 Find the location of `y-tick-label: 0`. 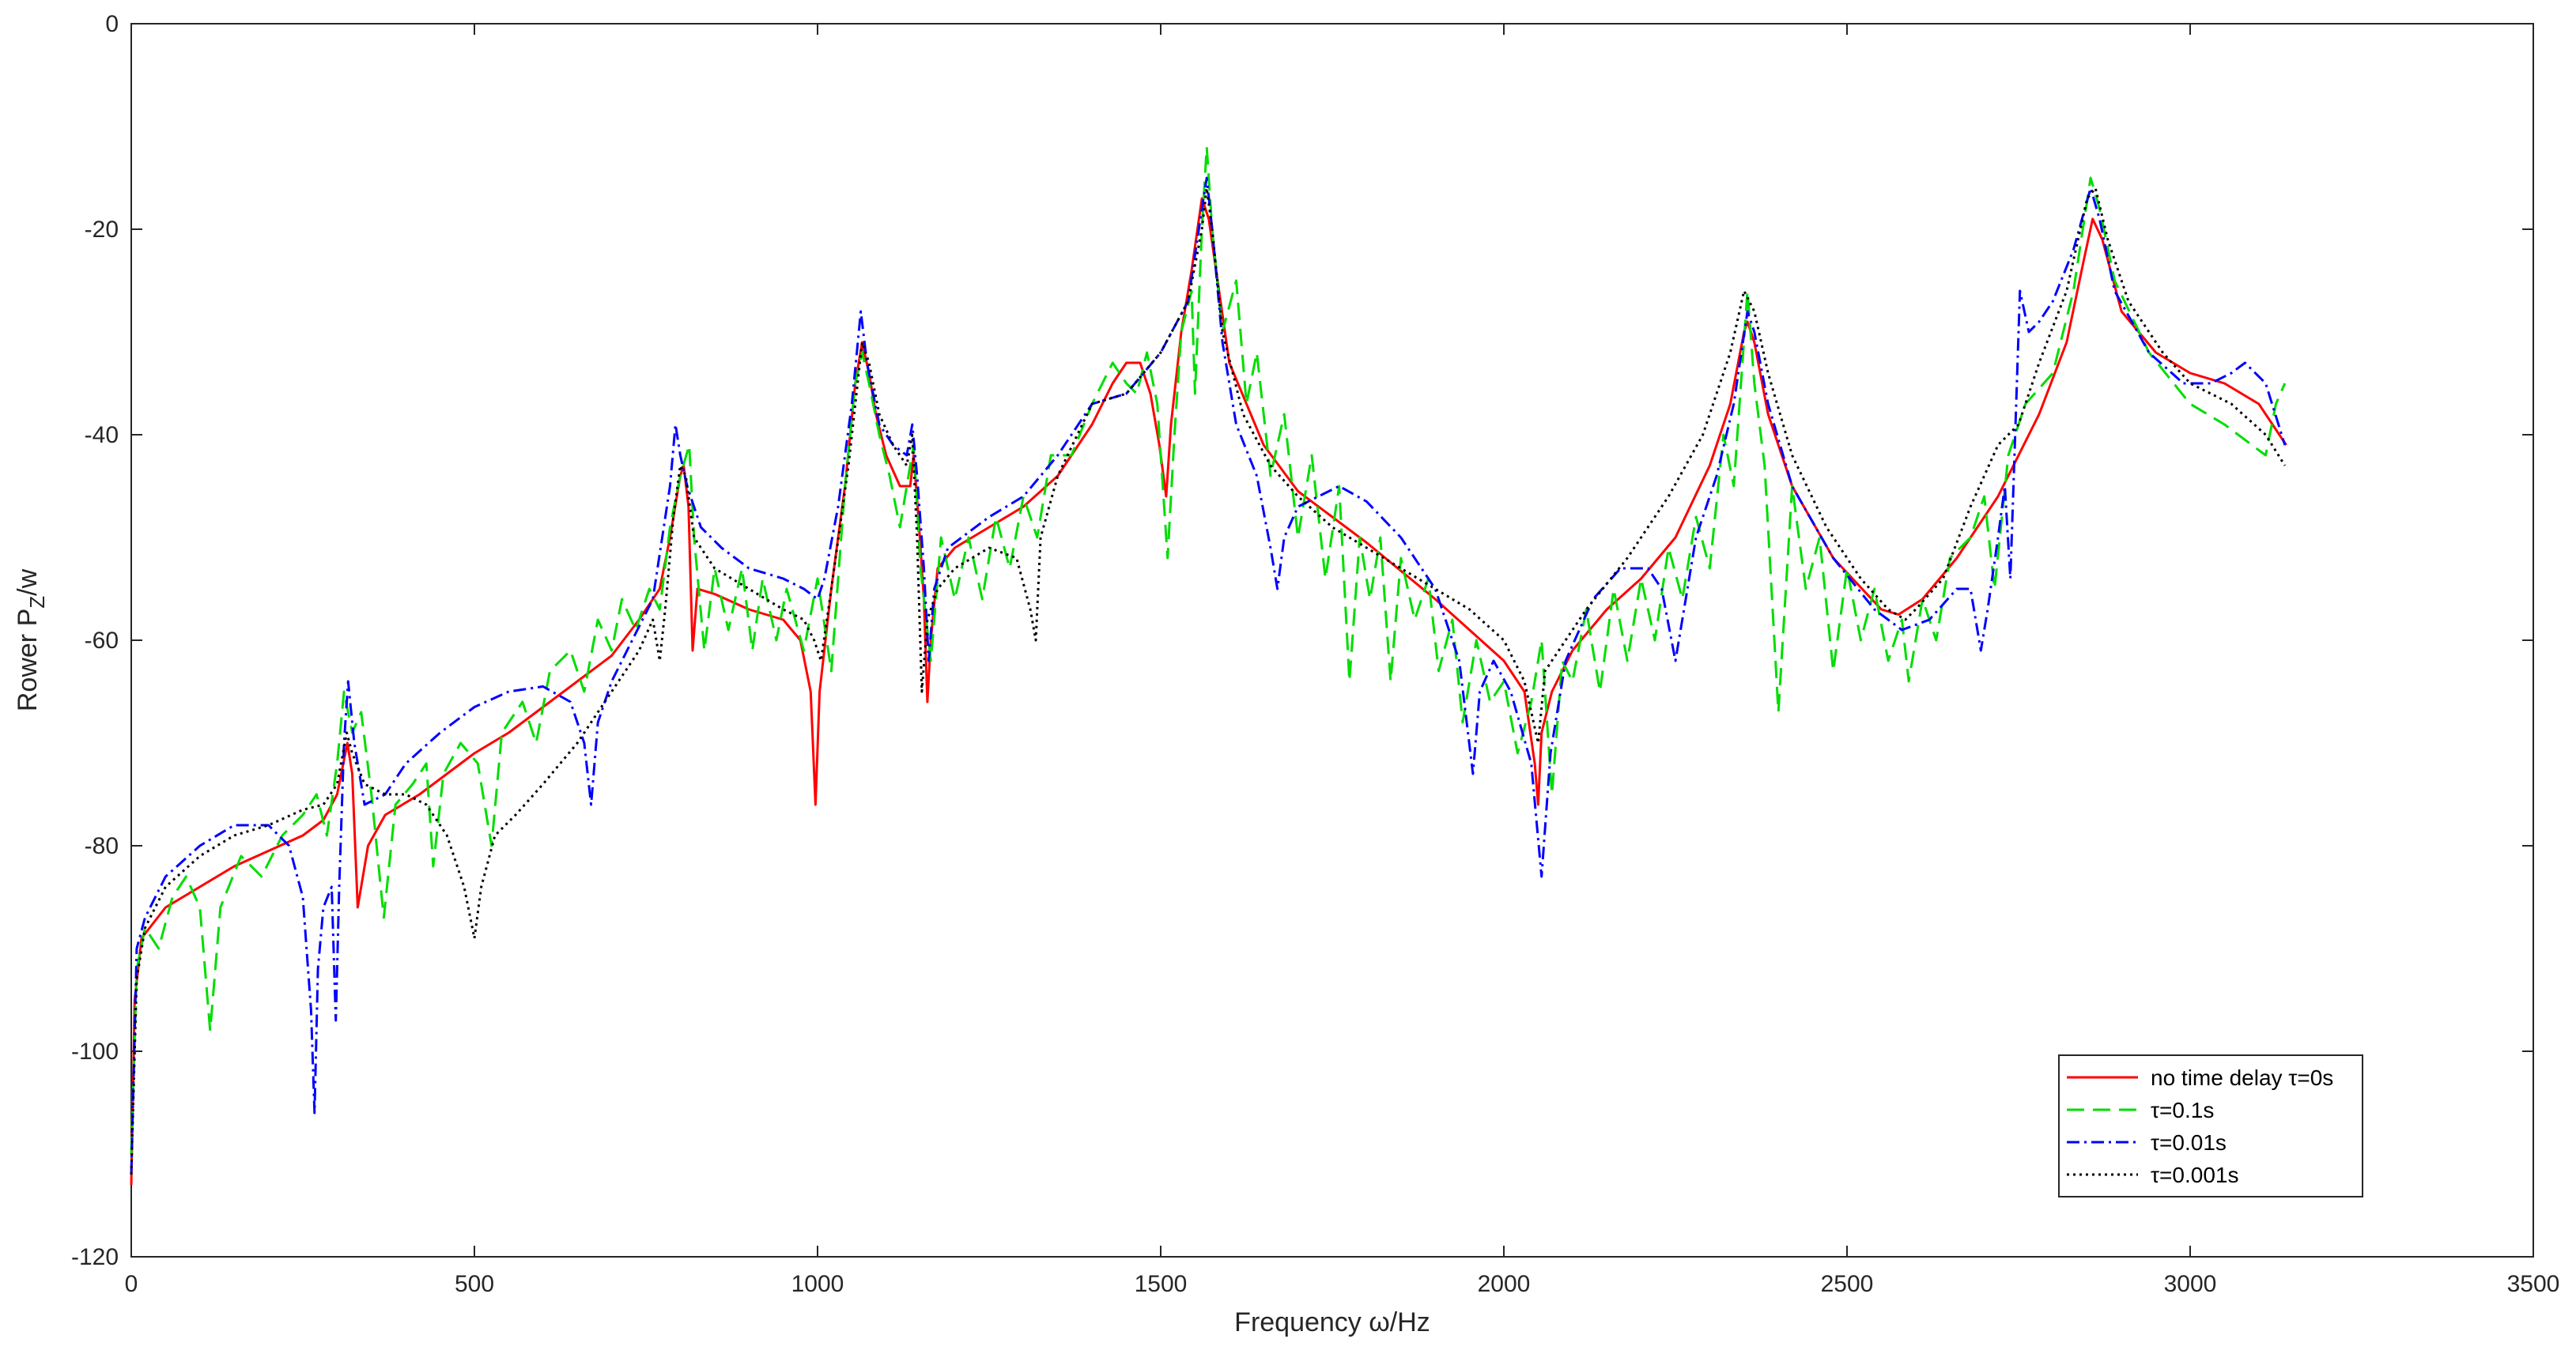

y-tick-label: 0 is located at coordinates (112, 24).